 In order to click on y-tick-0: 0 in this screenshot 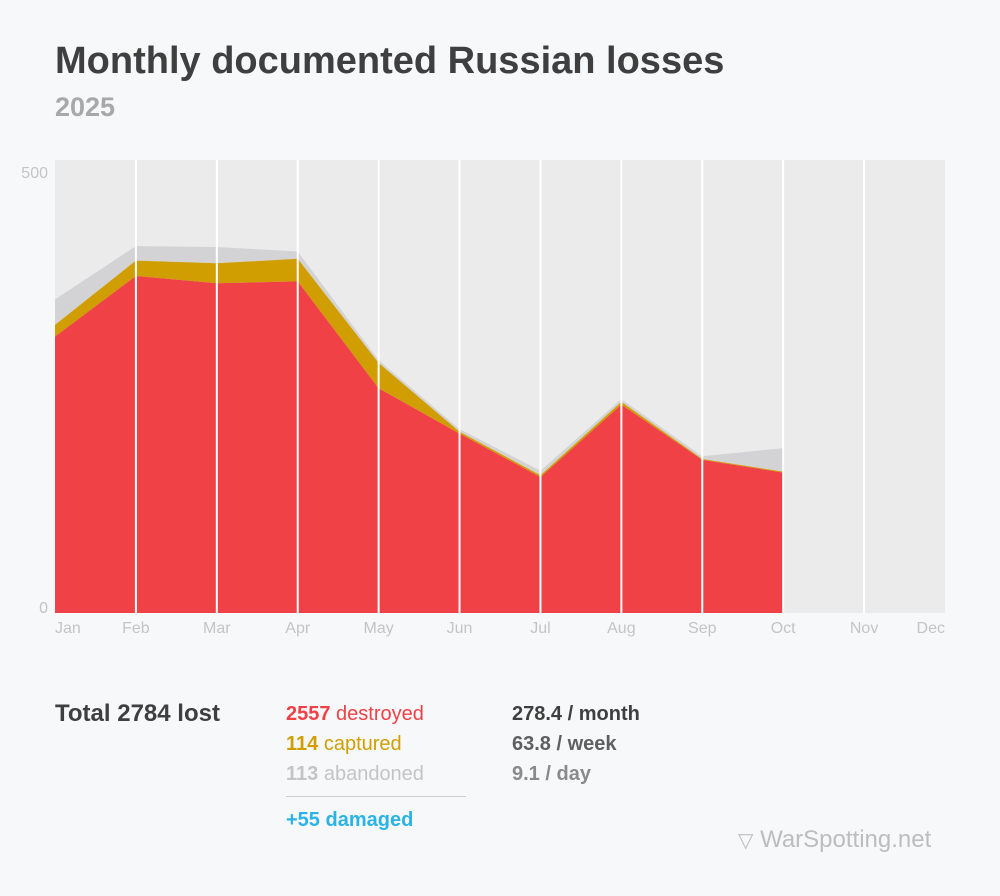, I will do `click(43, 608)`.